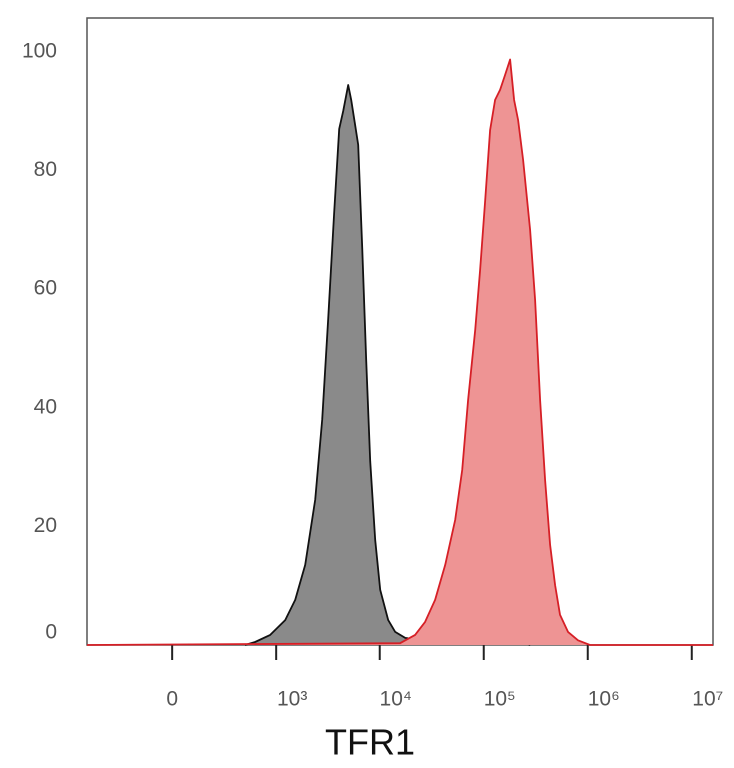  Describe the element at coordinates (51, 632) in the screenshot. I see `y-tick-label: 0` at that location.